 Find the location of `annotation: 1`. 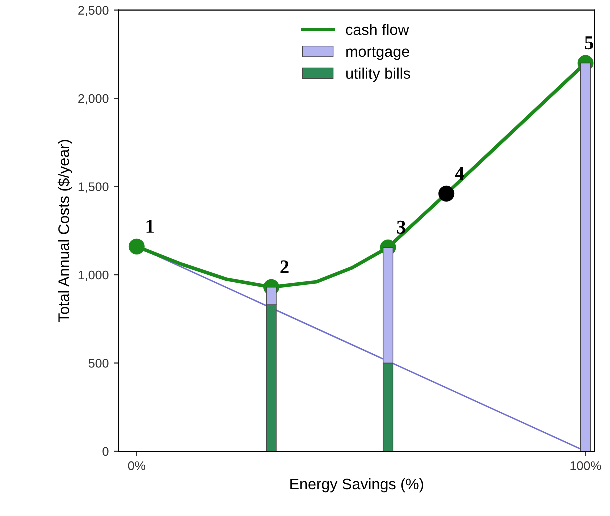

annotation: 1 is located at coordinates (150, 226).